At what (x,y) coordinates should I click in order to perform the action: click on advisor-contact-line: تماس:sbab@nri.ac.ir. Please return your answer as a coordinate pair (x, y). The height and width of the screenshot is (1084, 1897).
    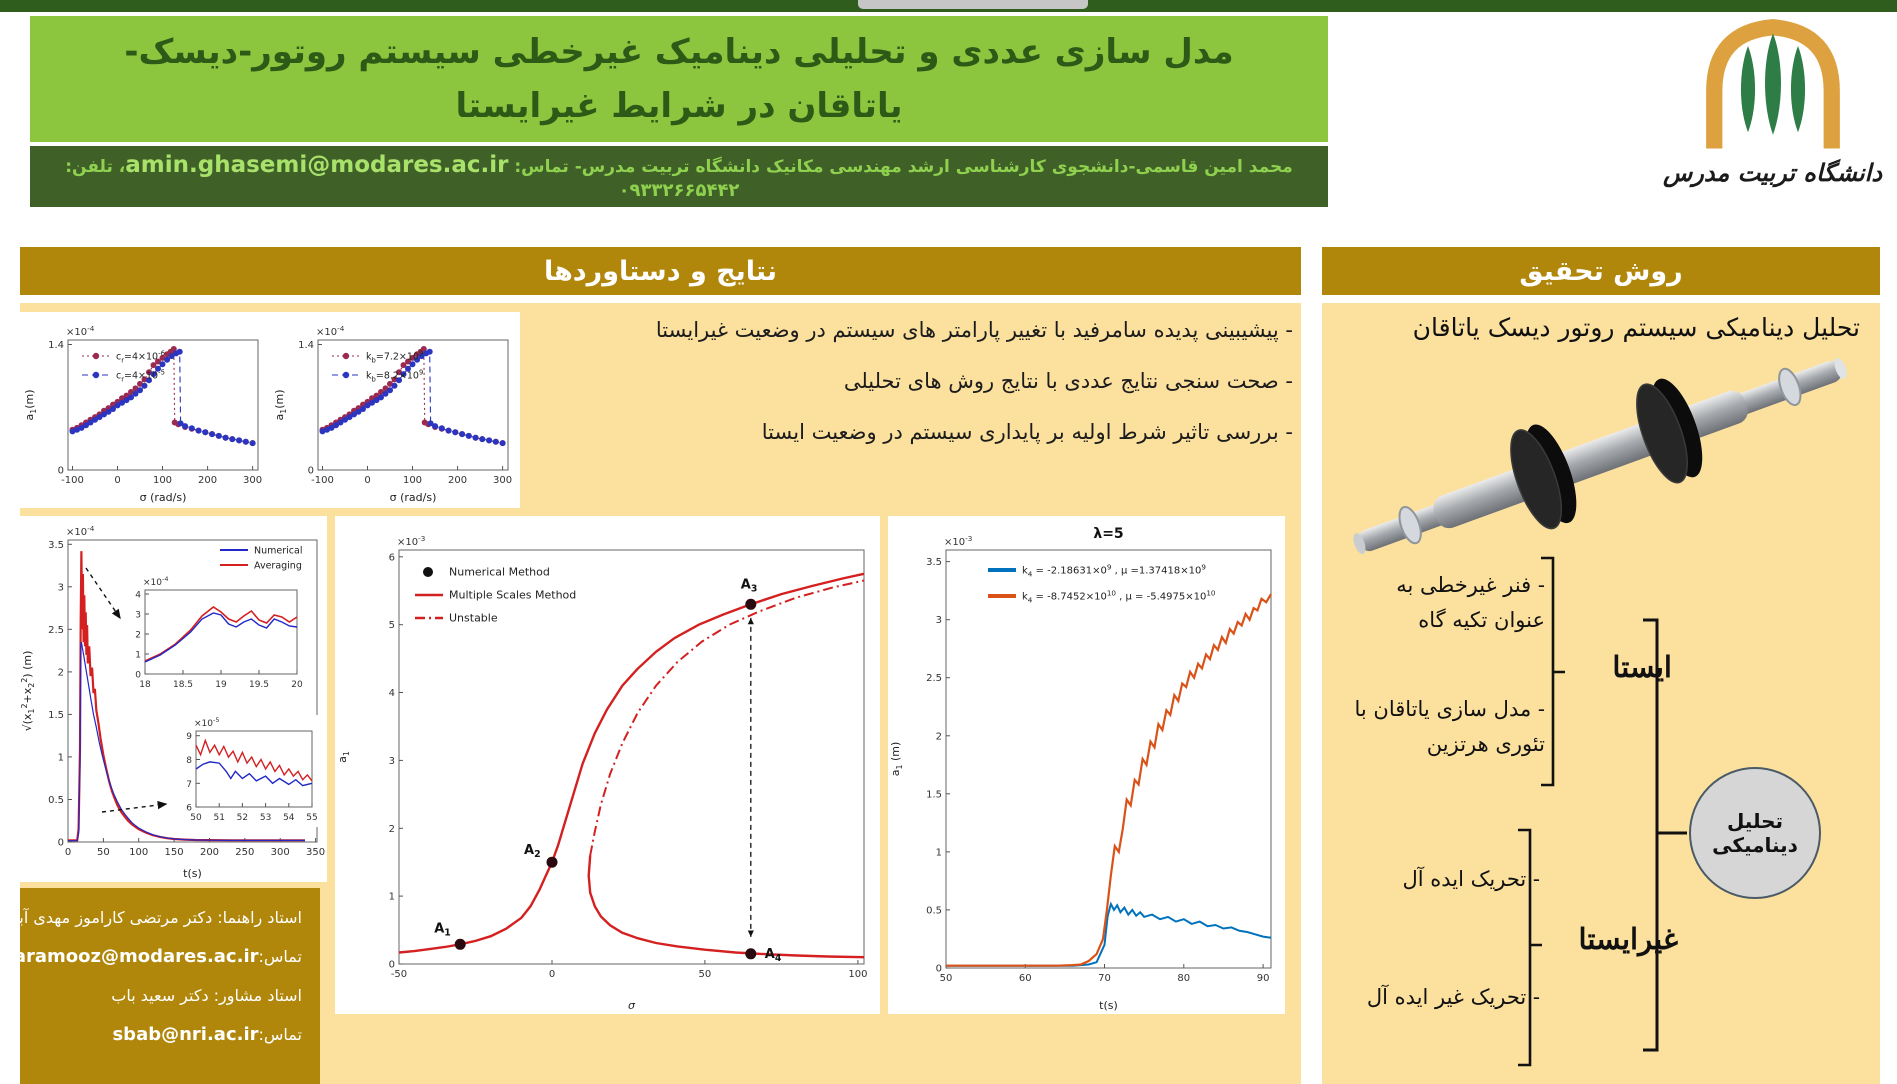
    Looking at the image, I should click on (170, 1034).